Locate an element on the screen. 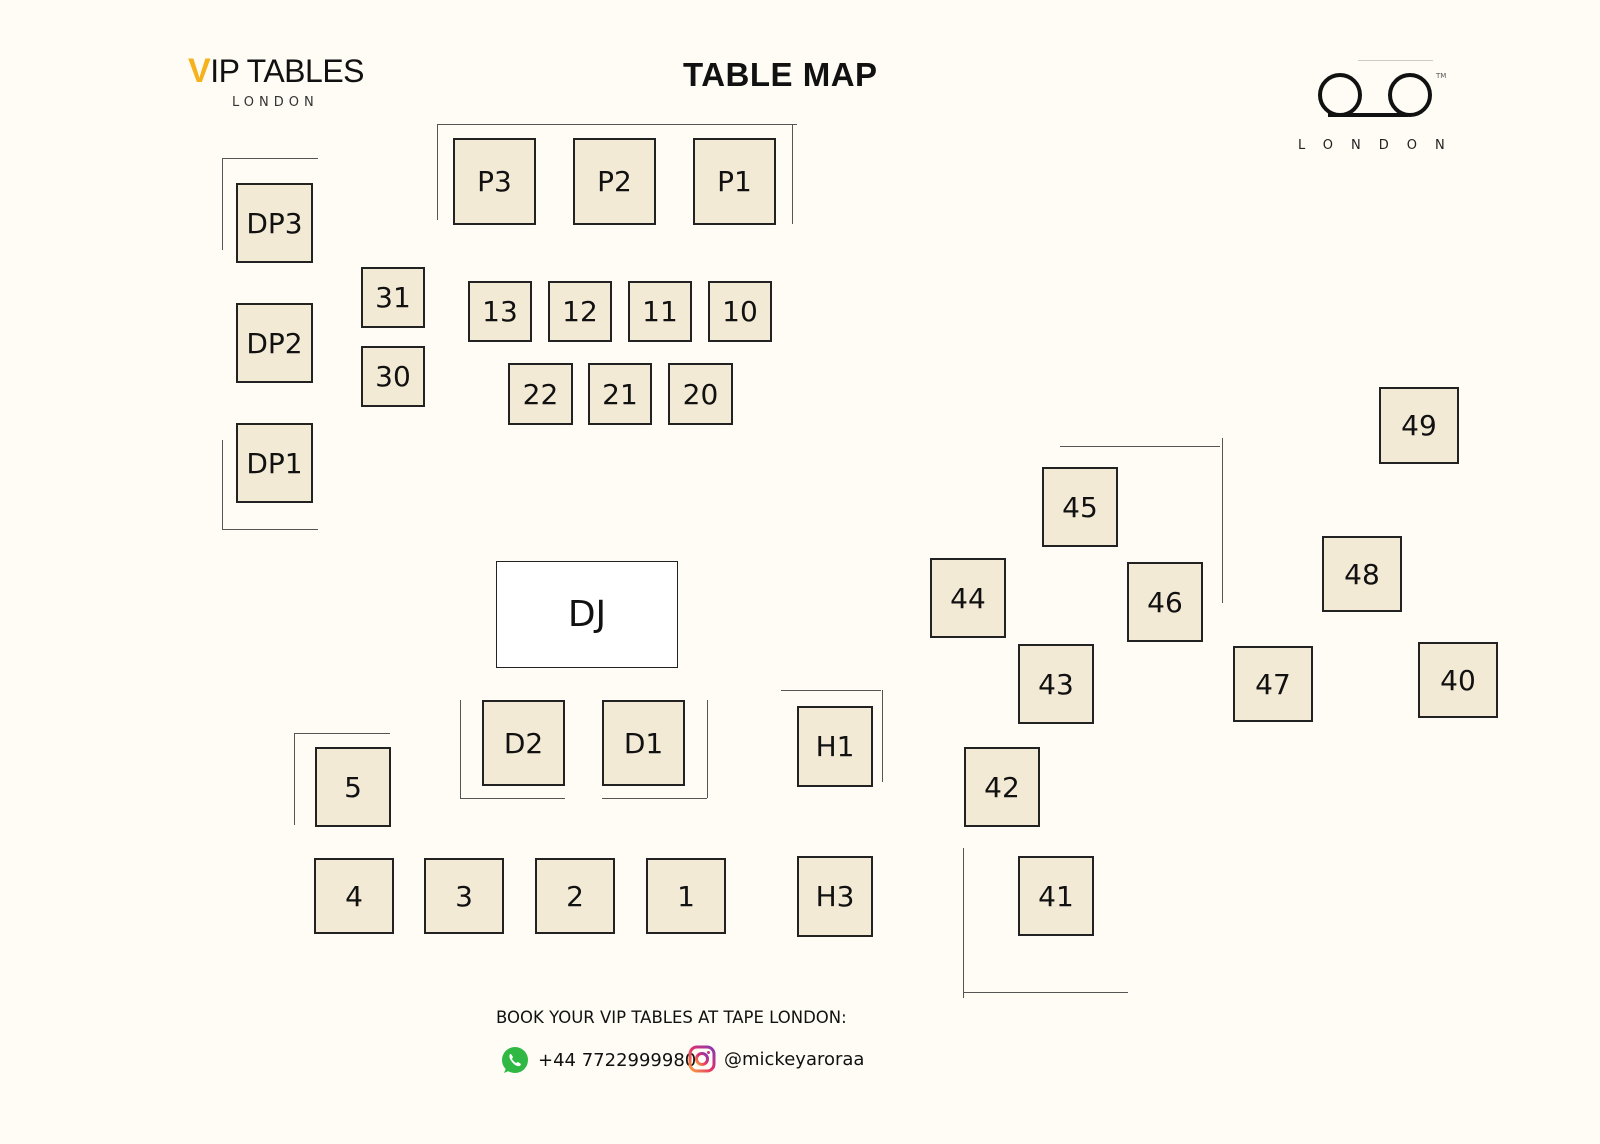 This screenshot has height=1144, width=1600. table-12: 12 is located at coordinates (580, 311).